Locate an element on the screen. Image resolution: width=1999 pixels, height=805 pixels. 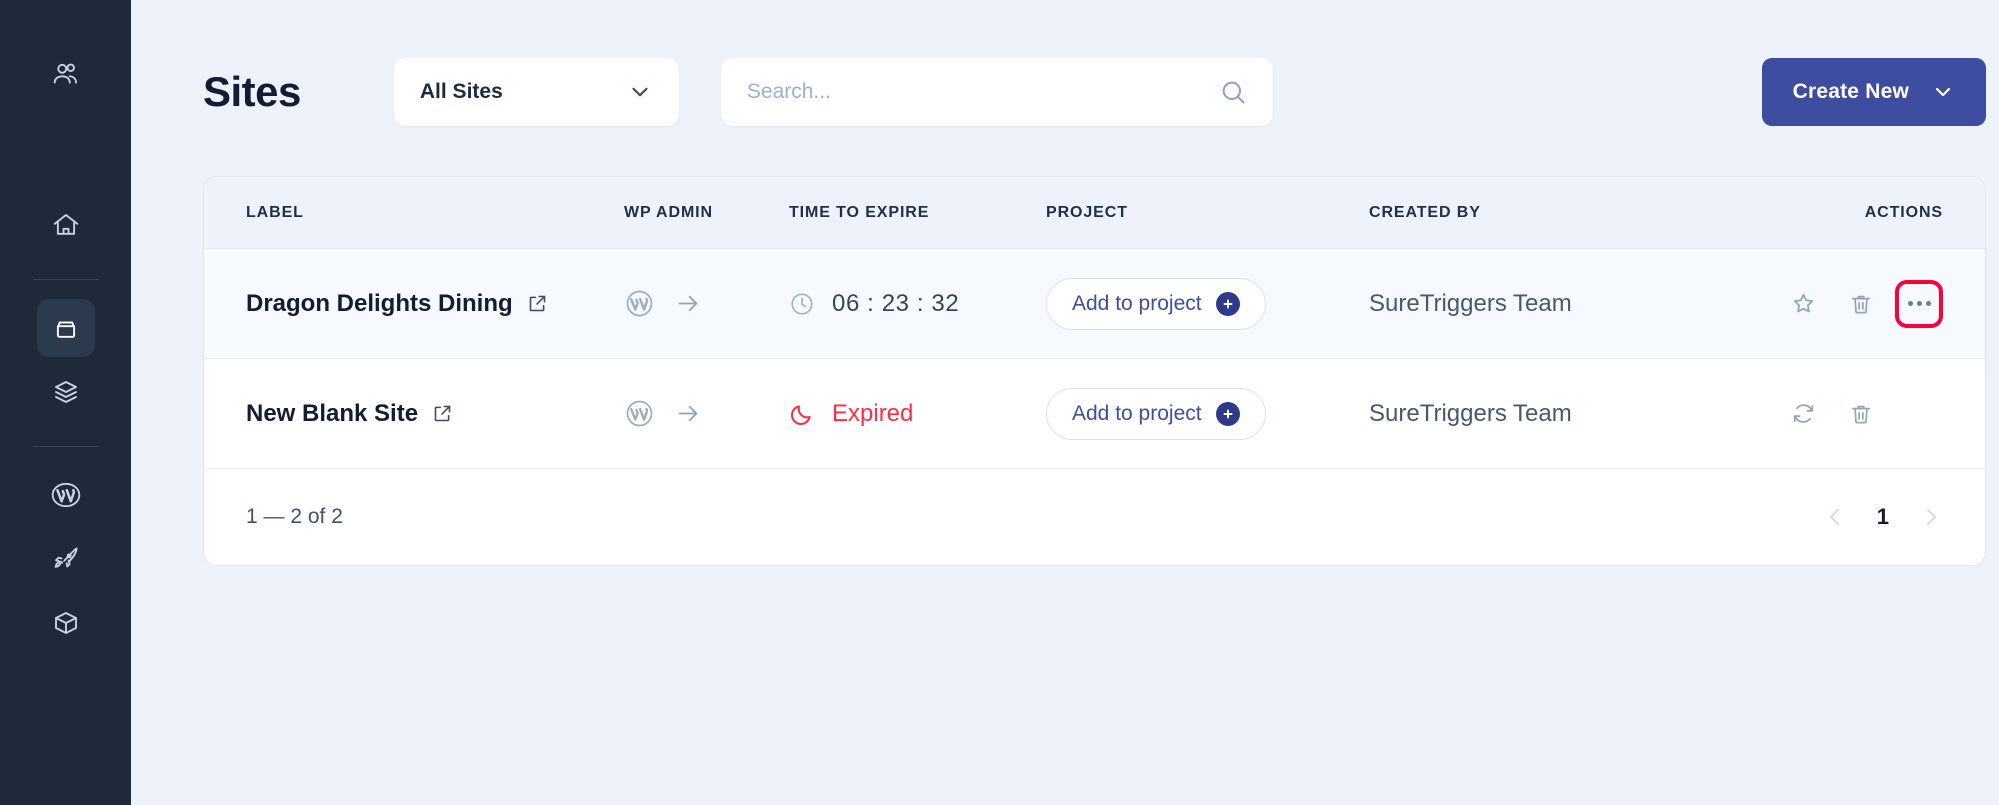
sidebar-item-sites is located at coordinates (65, 328).